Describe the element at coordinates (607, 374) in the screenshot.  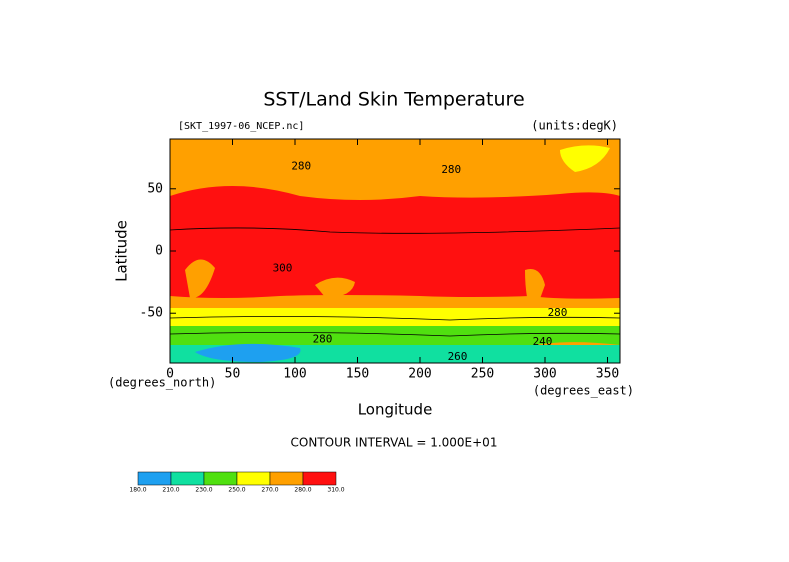
I see `x-tick-label: 350` at that location.